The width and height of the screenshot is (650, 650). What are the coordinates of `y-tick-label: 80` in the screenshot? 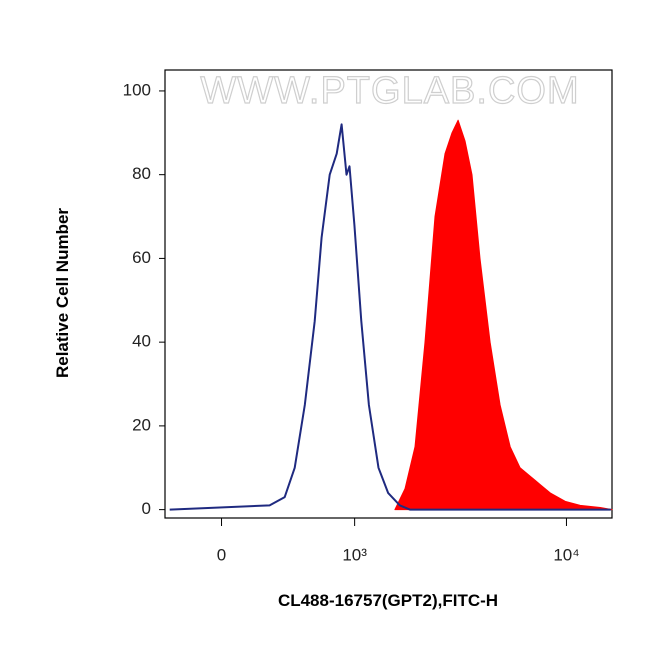 It's located at (141, 173).